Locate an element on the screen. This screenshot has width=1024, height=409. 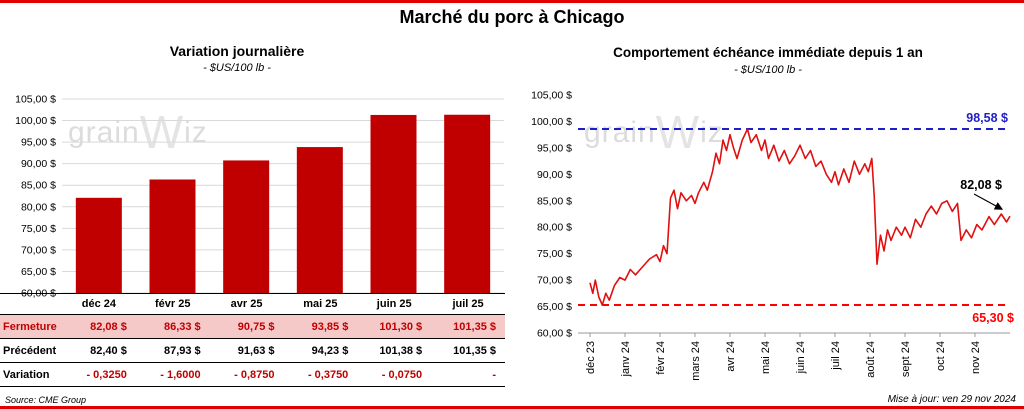
col-header: mai 25 is located at coordinates (320, 304).